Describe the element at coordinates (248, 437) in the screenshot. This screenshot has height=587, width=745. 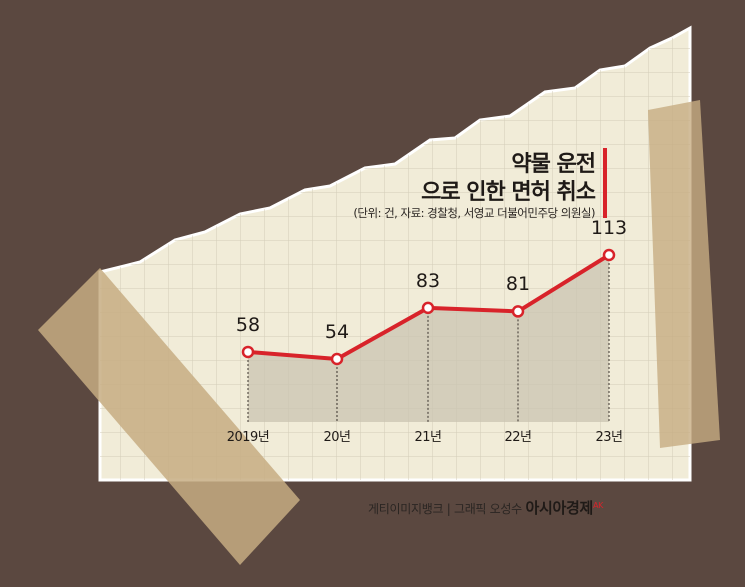
I see `x-tick-label-0: 2019년` at that location.